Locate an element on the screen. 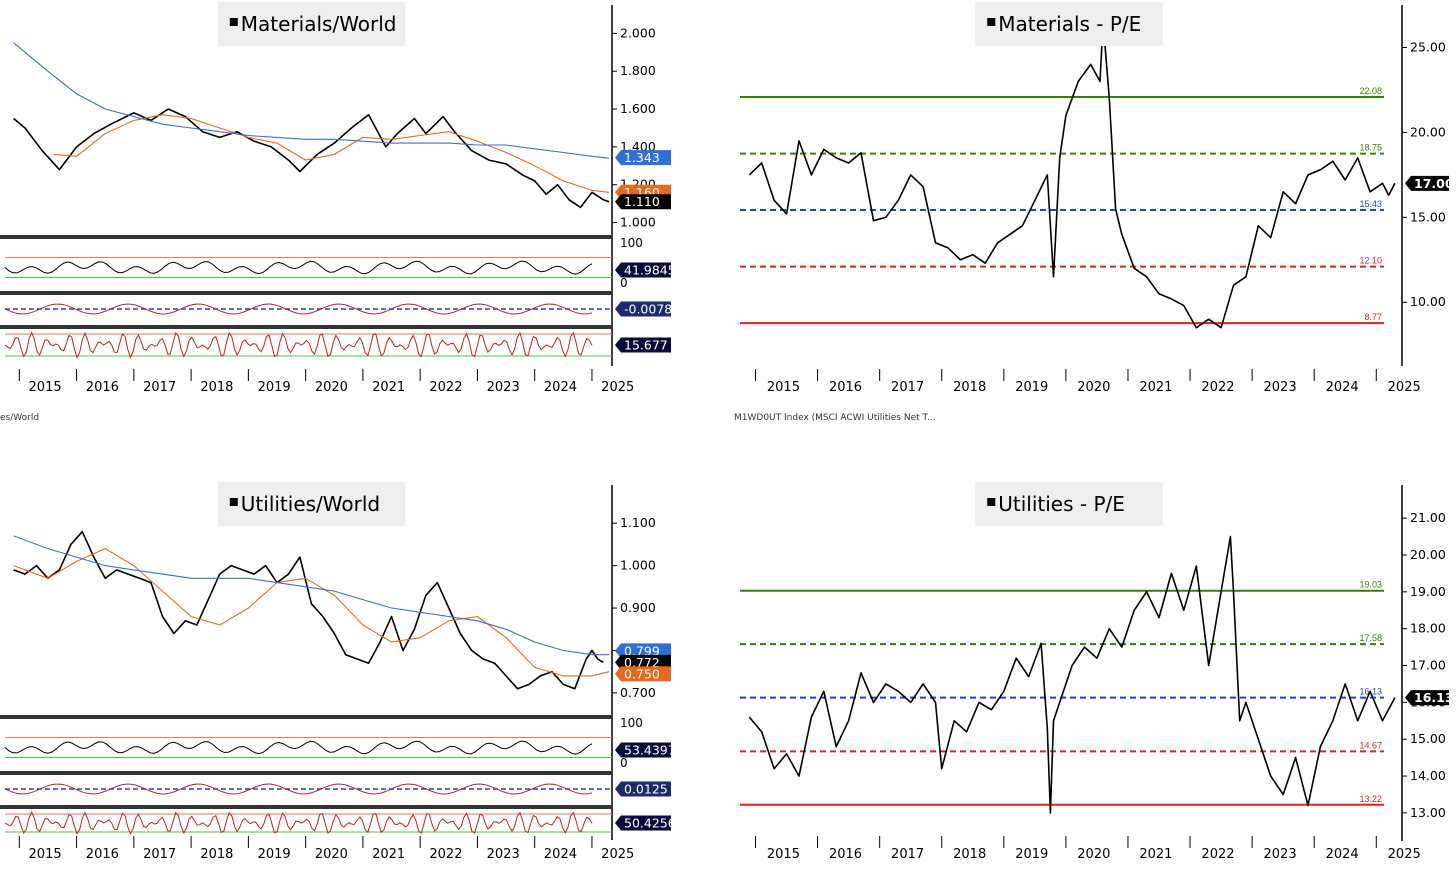 The image size is (1456, 873). sub-value-label-2: 50.4256 is located at coordinates (645, 823).